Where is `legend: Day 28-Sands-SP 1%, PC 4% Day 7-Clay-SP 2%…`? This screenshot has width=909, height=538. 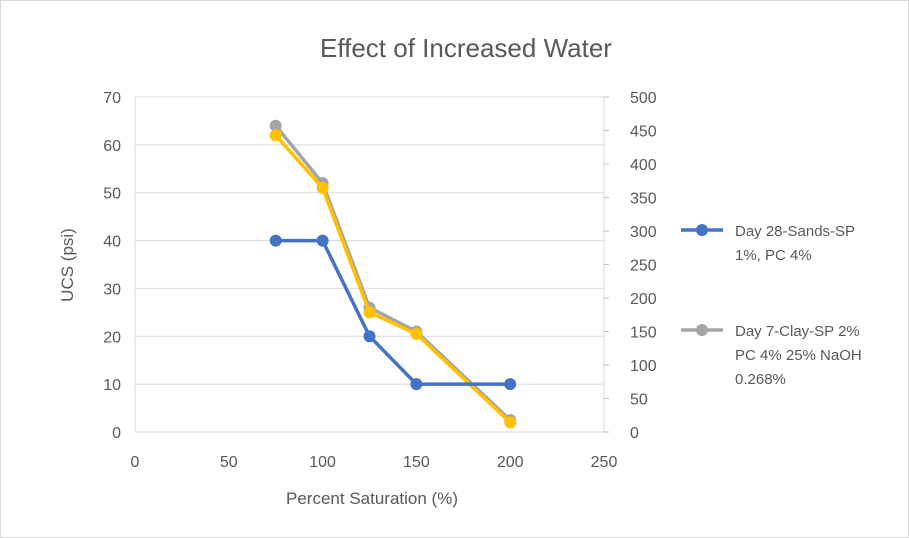 legend: Day 28-Sands-SP 1%, PC 4% Day 7-Clay-SP 2%… is located at coordinates (771, 305).